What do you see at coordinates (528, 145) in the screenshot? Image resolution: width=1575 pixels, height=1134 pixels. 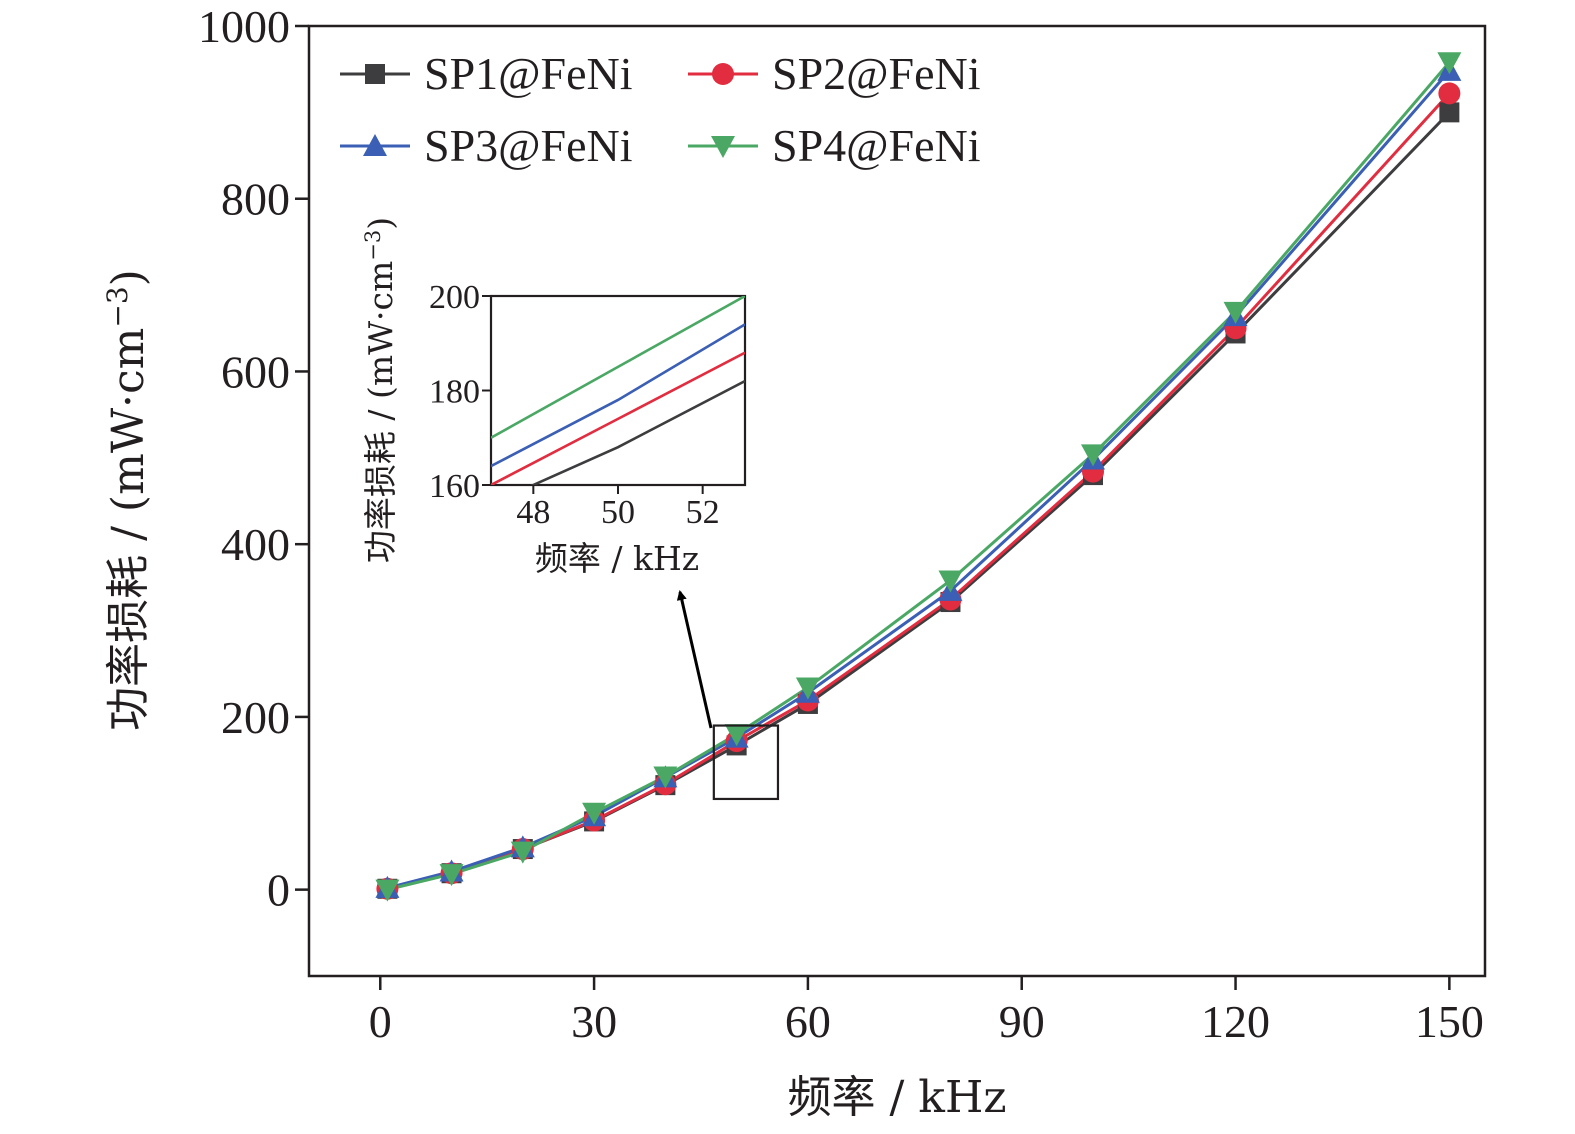 I see `legend-label: SP3@FeNi` at bounding box center [528, 145].